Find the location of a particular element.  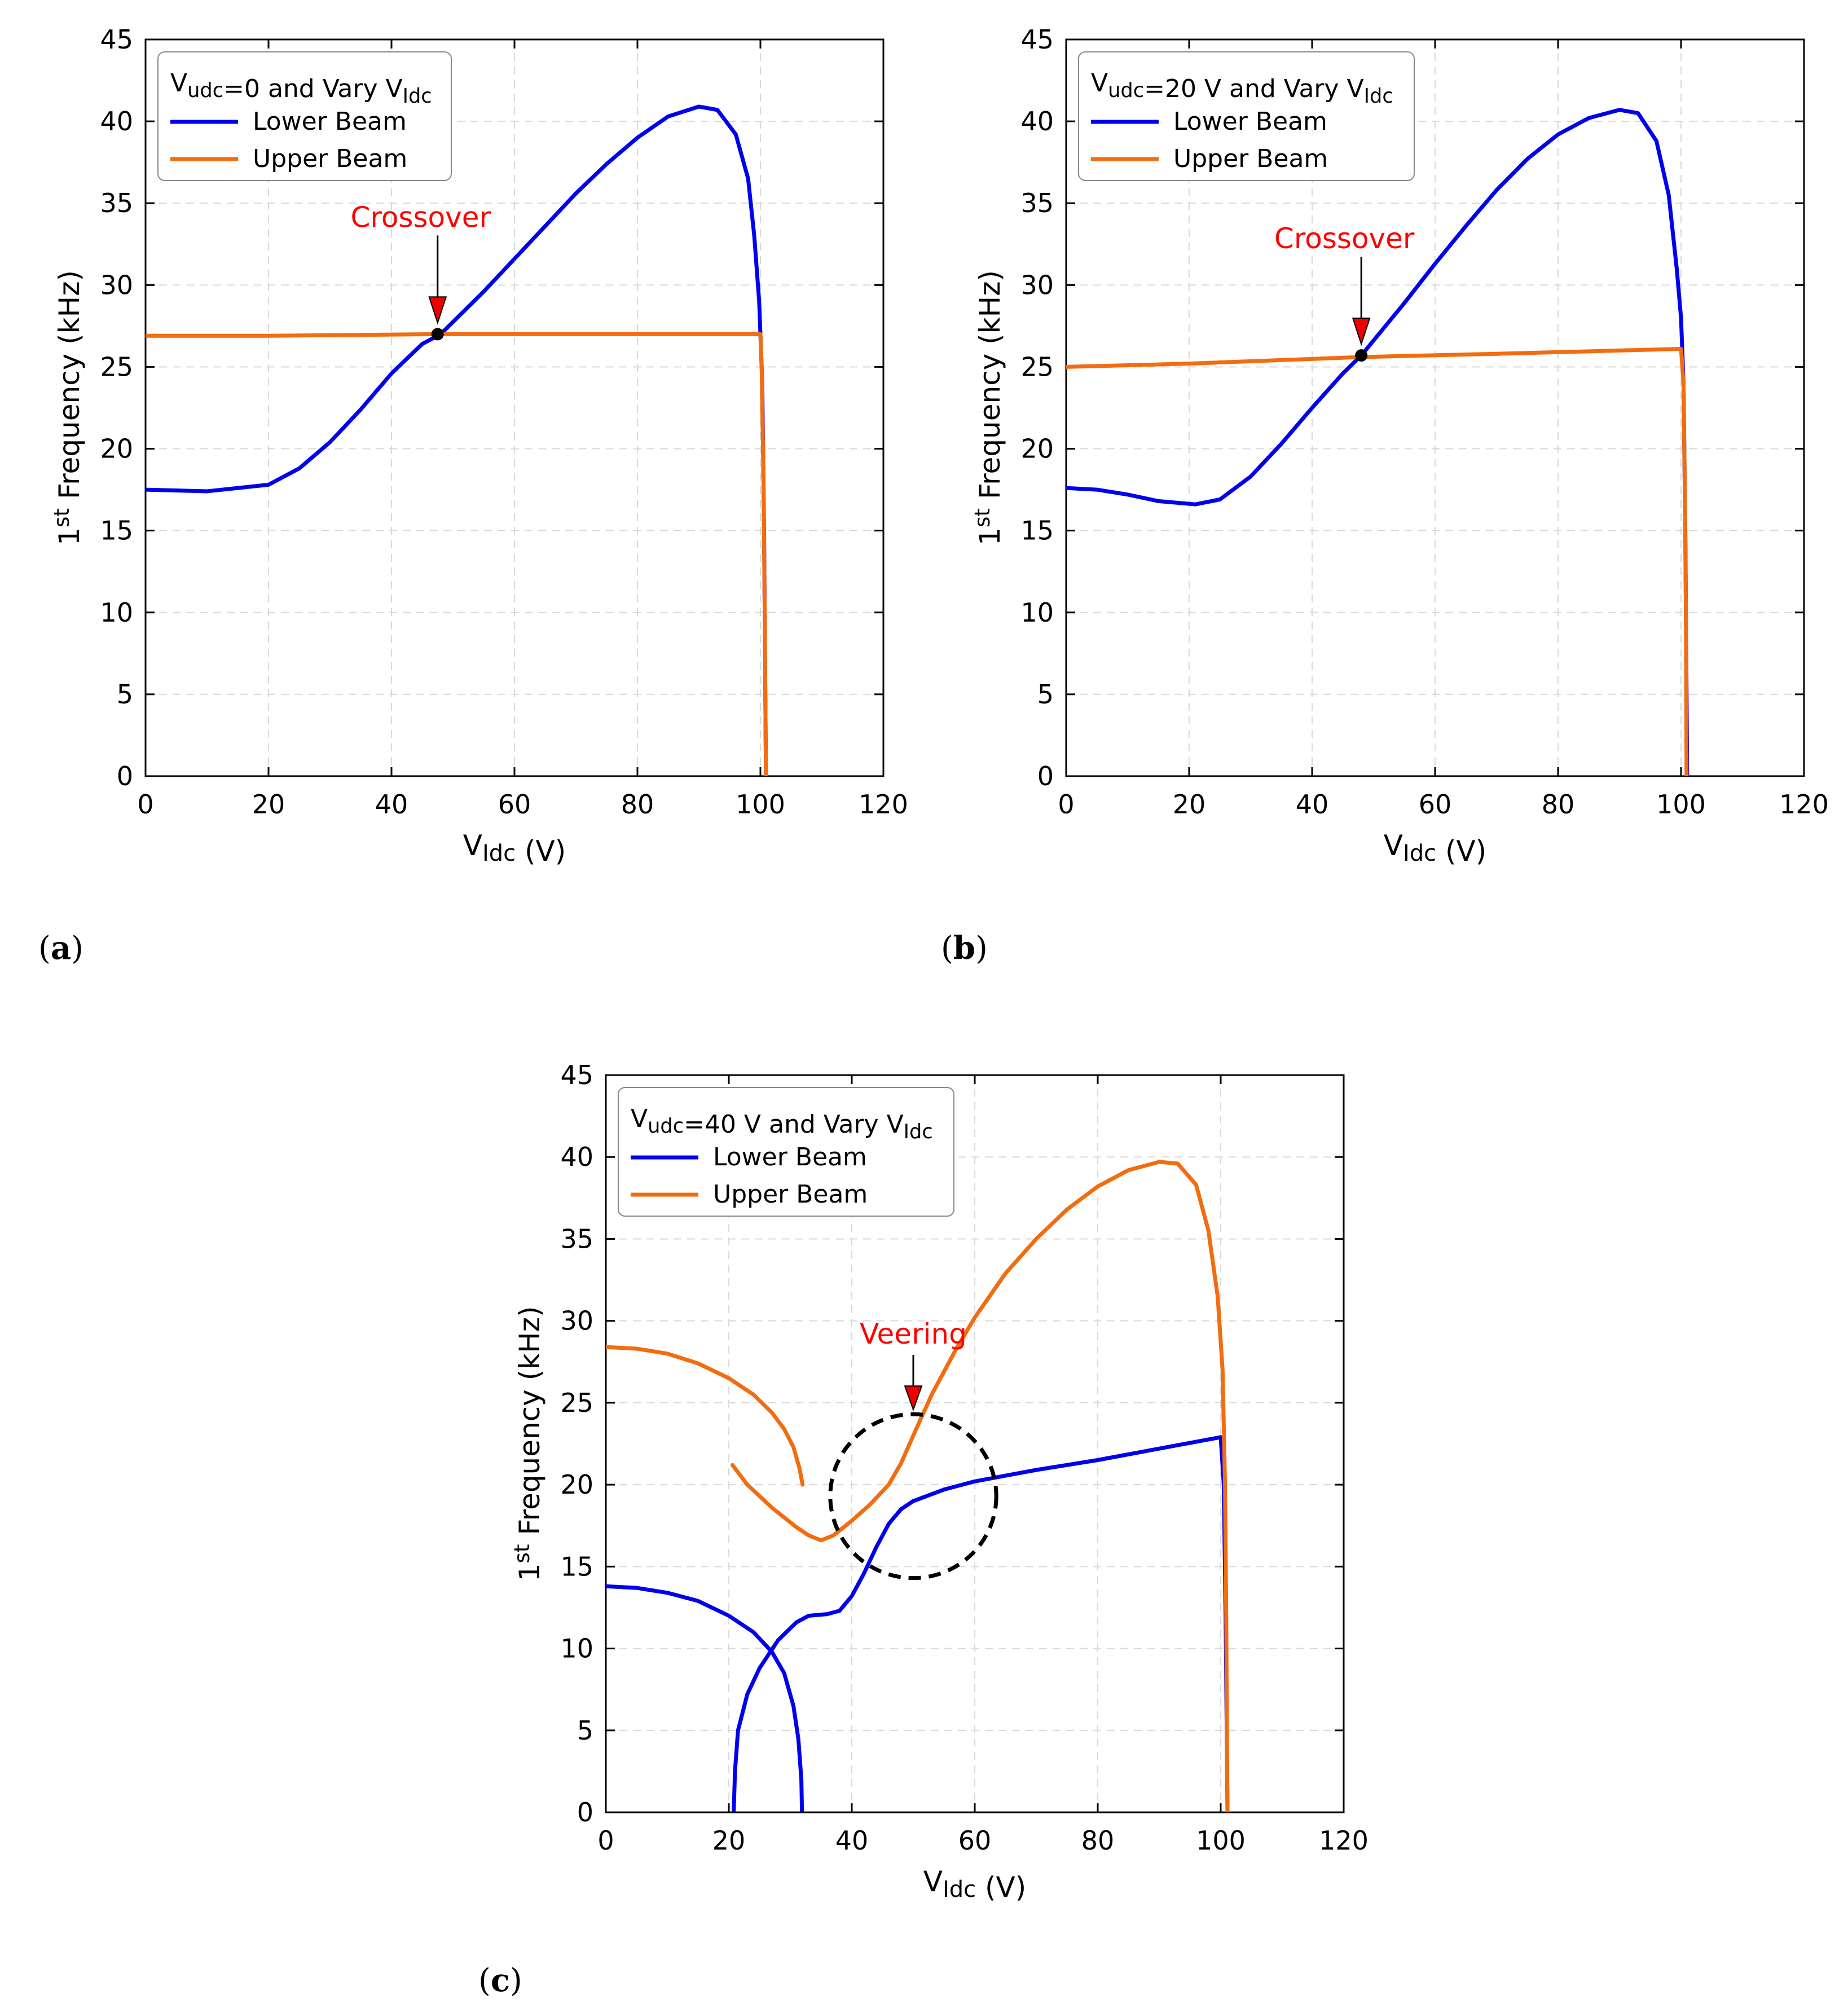

legend-title: Vudc=20 V and Vary VIdc is located at coordinates (1242, 88).